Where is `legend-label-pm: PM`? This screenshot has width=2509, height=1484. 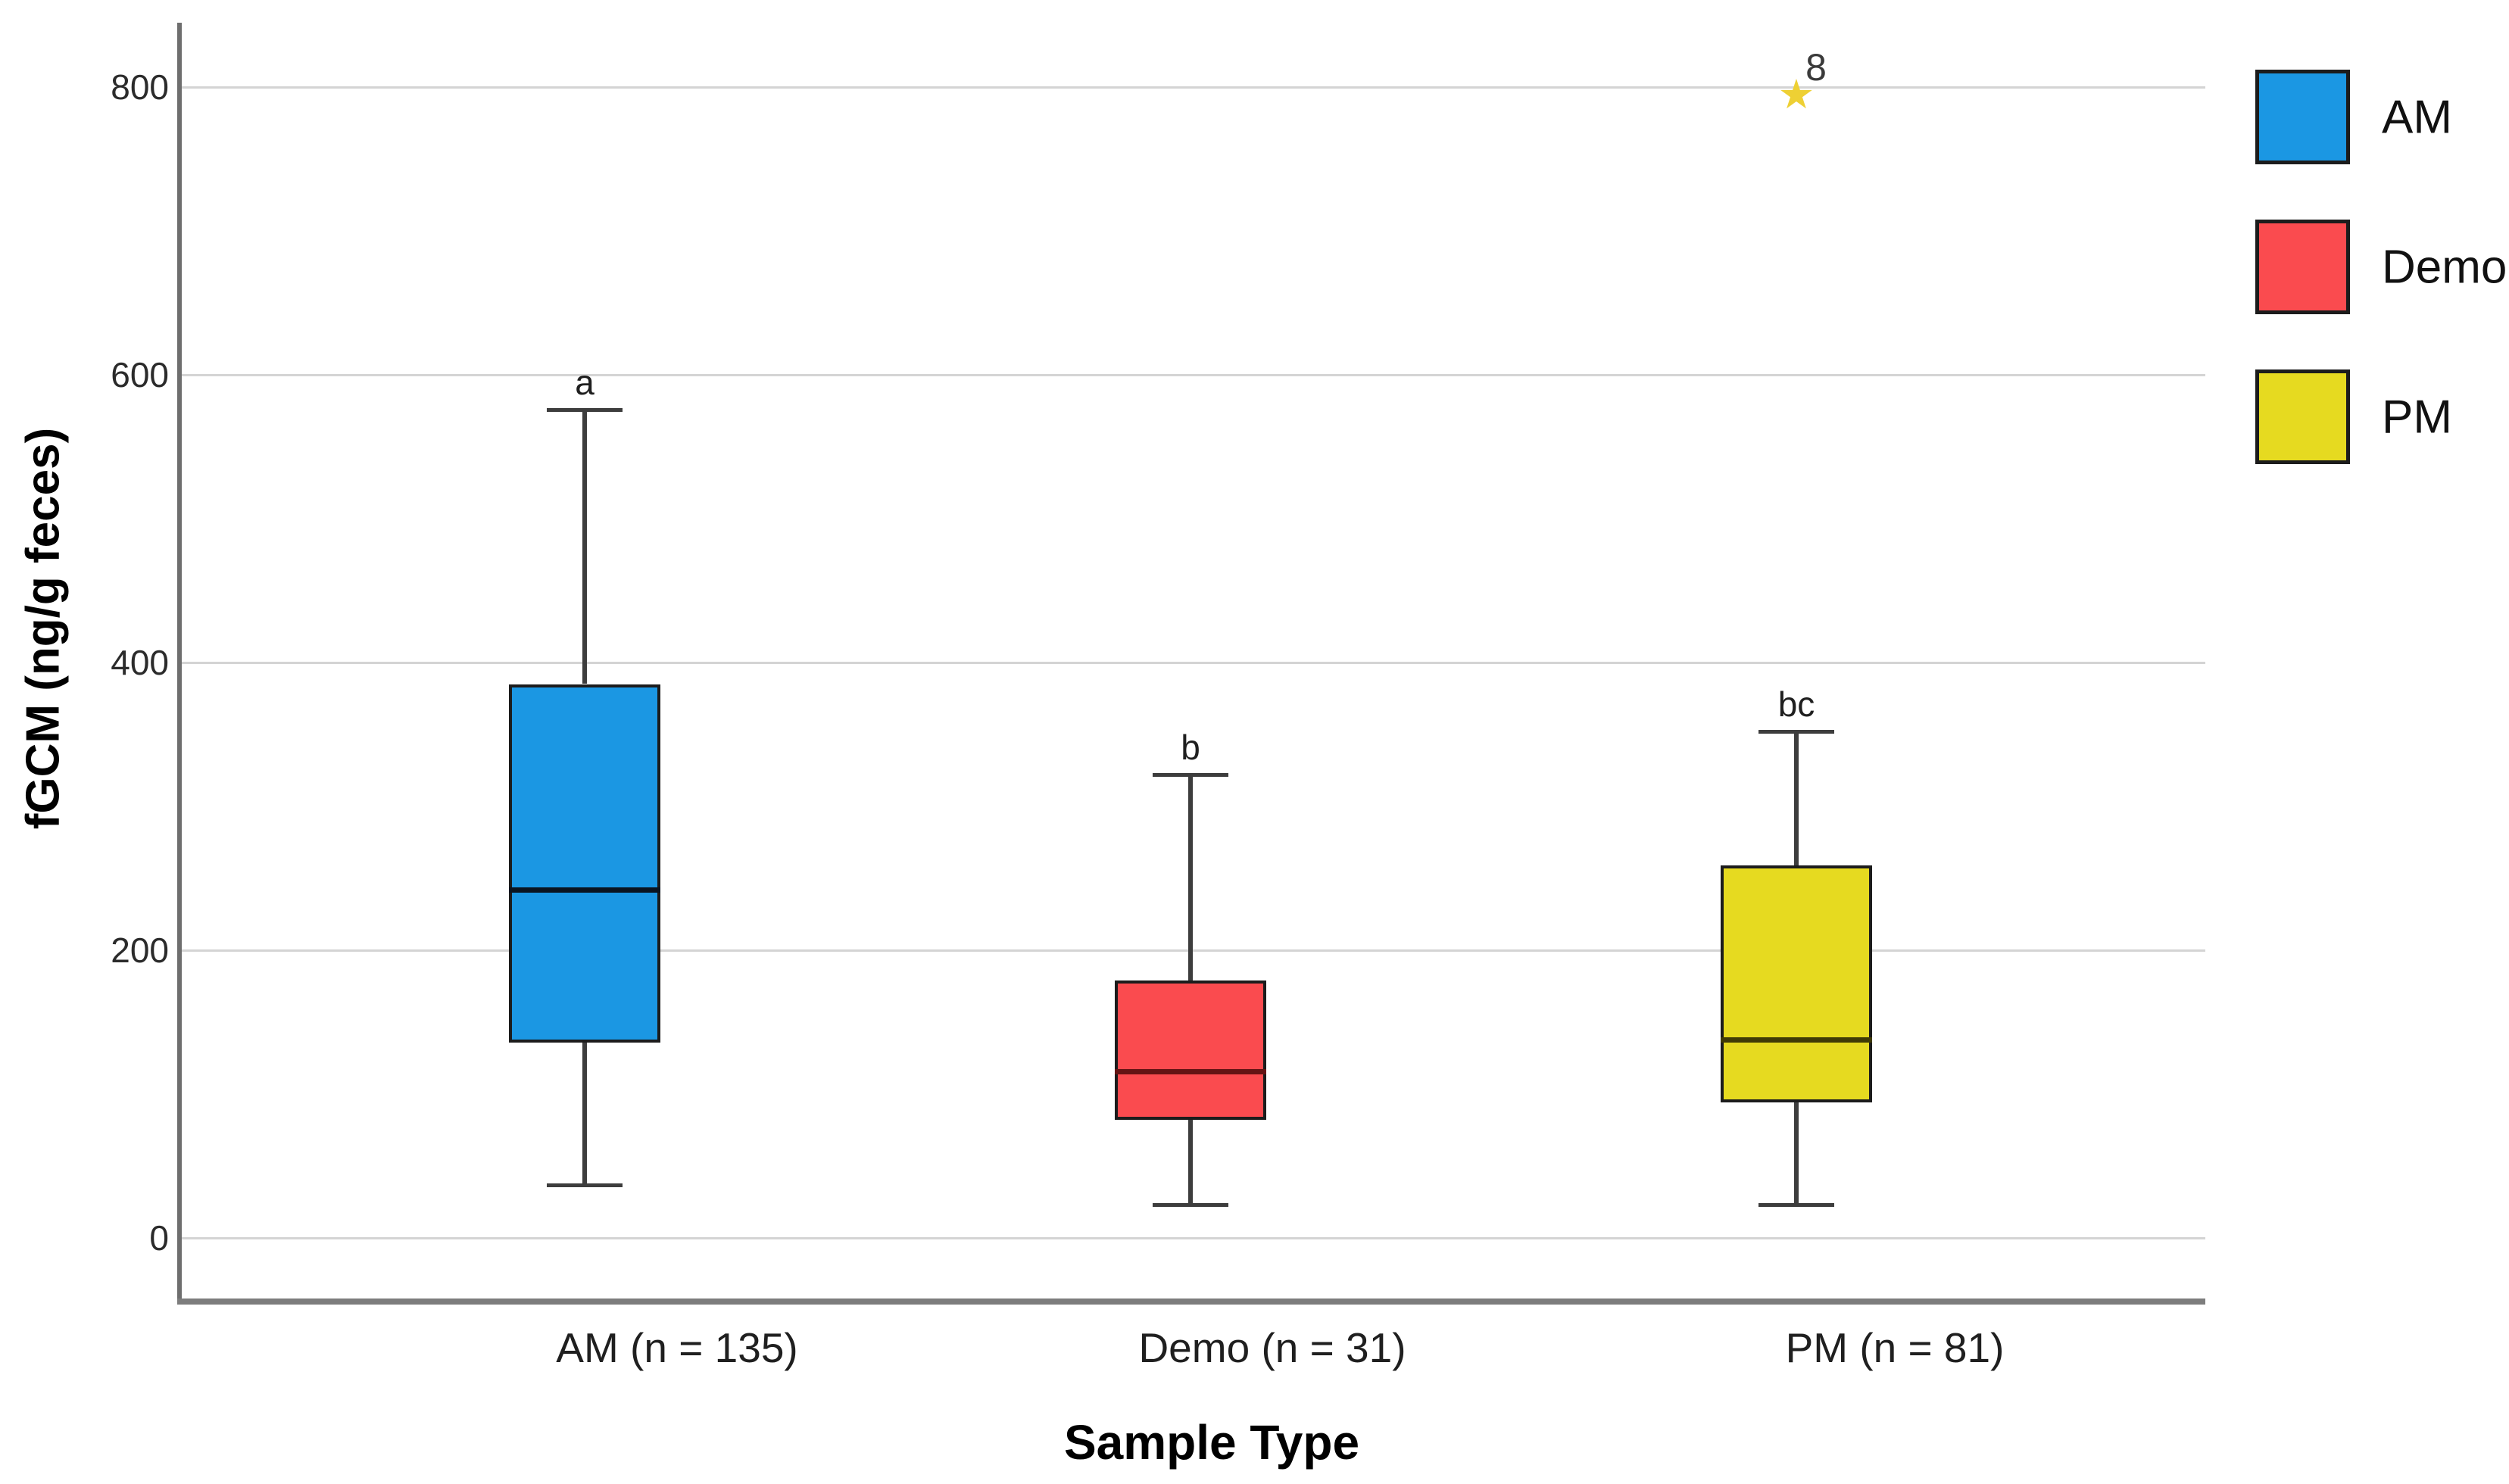 legend-label-pm: PM is located at coordinates (2417, 417).